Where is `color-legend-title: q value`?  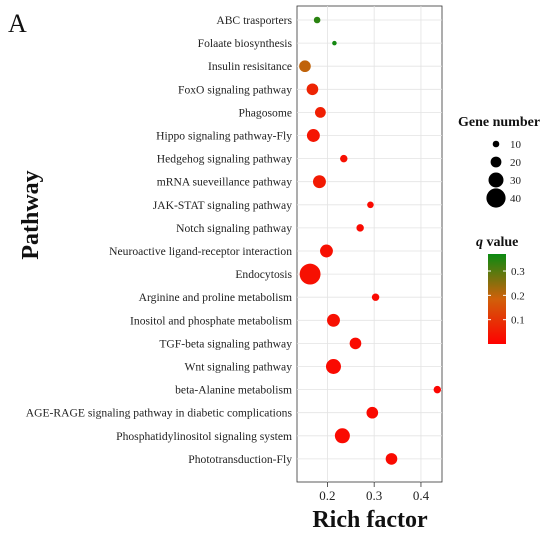 color-legend-title: q value is located at coordinates (497, 242).